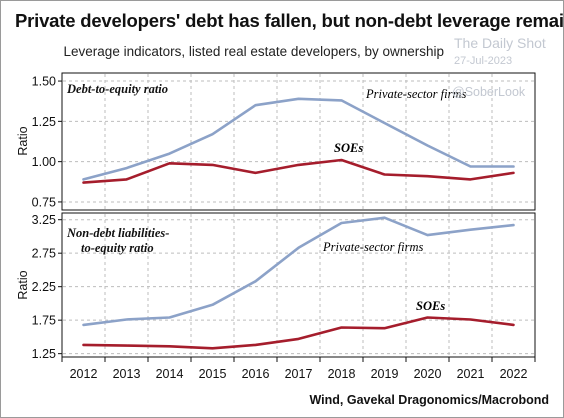 The width and height of the screenshot is (564, 418). Describe the element at coordinates (372, 247) in the screenshot. I see `panel-bottom-private-label: Private-sector firms` at that location.